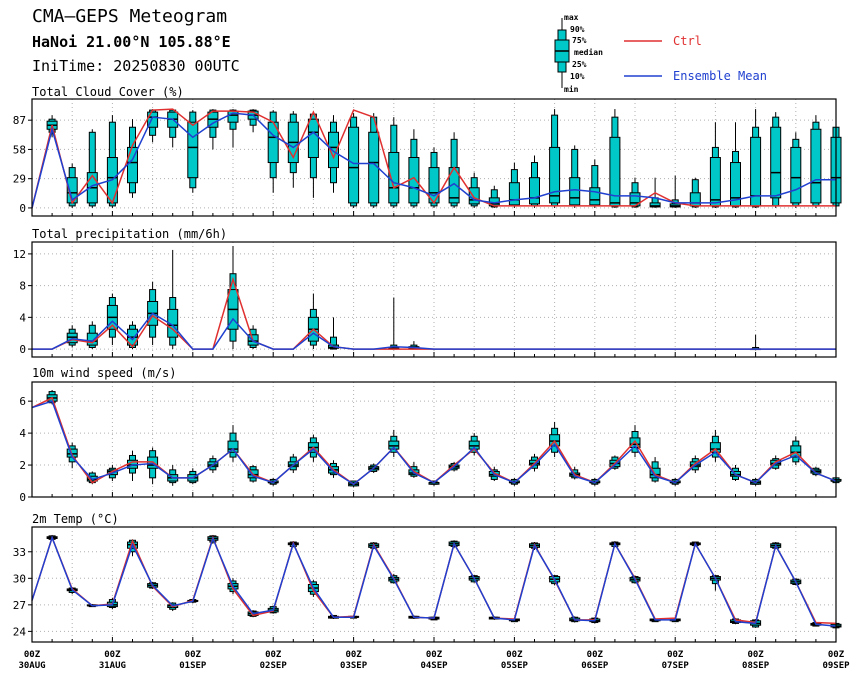  What do you see at coordinates (515, 666) in the screenshot?
I see `x-tick-label-date: 05SEP` at bounding box center [515, 666].